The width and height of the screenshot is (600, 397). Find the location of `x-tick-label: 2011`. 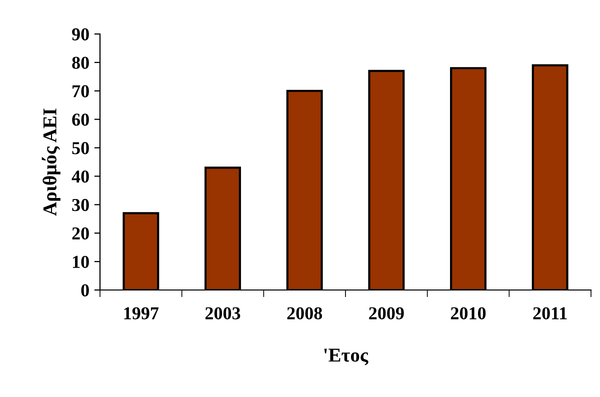

x-tick-label: 2011 is located at coordinates (550, 313).